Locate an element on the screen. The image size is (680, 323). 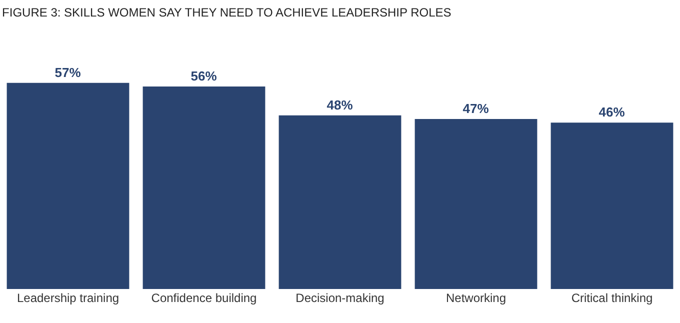
x-tick-label: Leadership training is located at coordinates (68, 298).